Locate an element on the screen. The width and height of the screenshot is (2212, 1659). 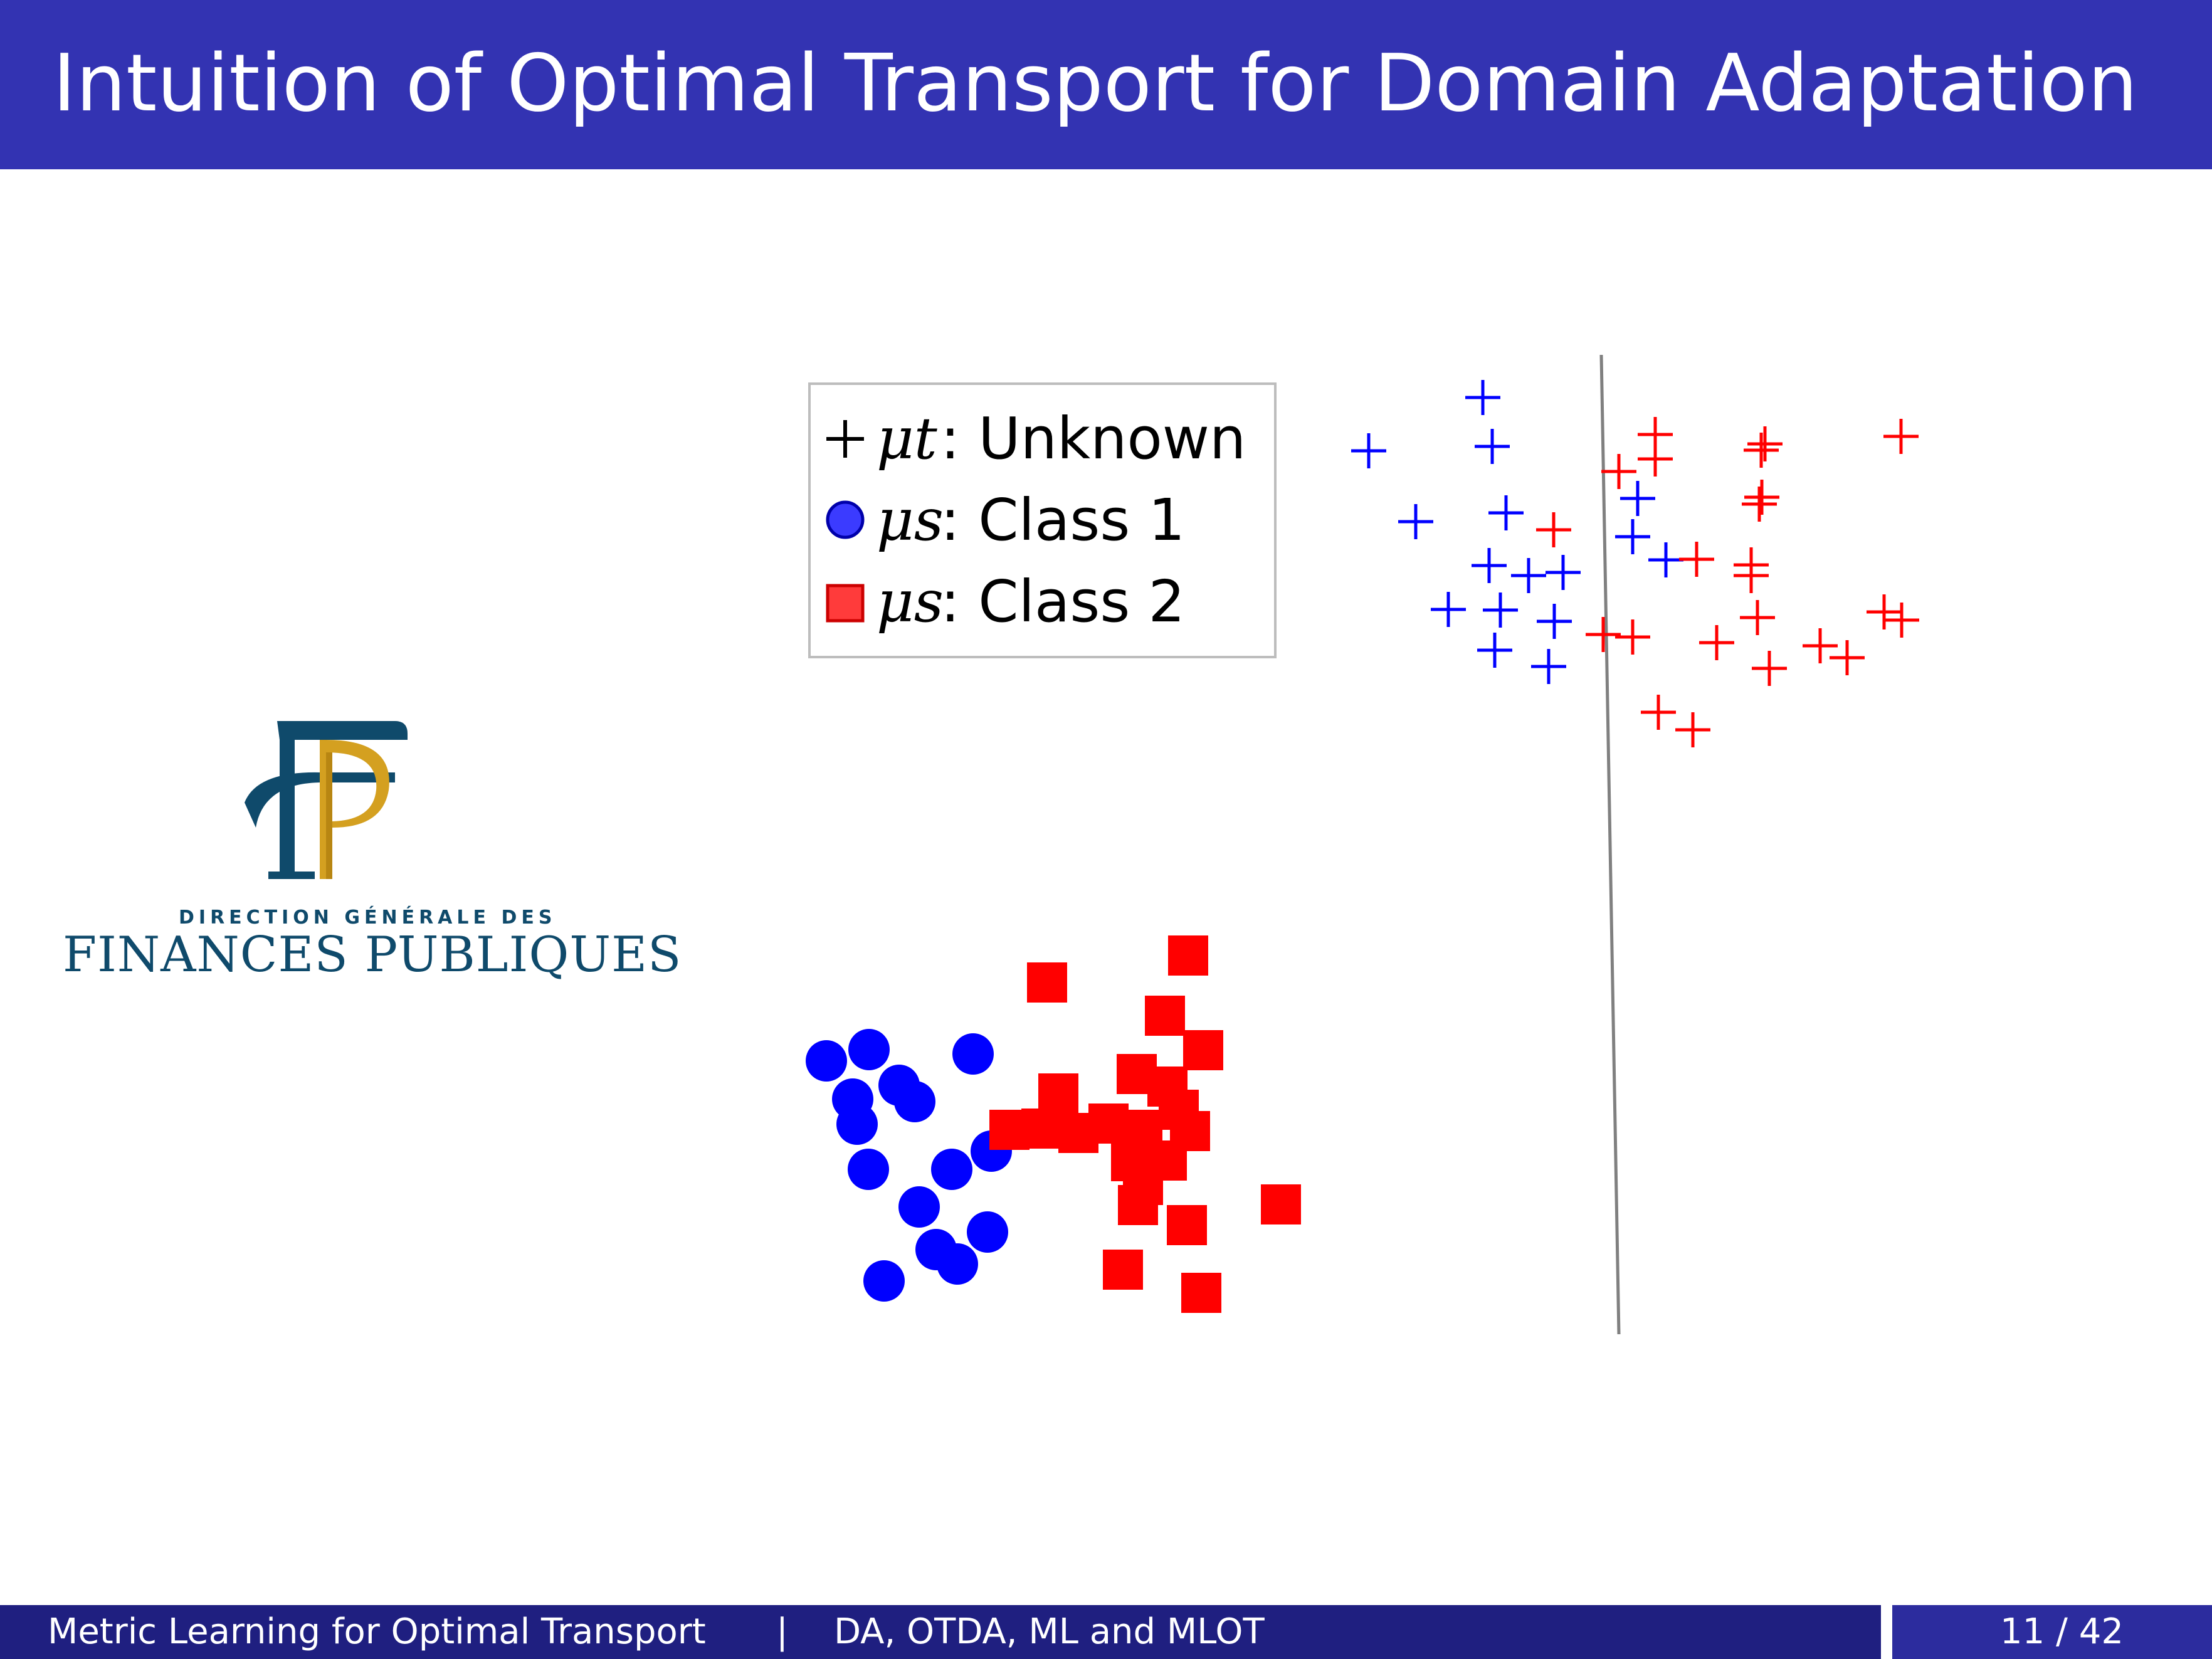
legend-math-2: μs is located at coordinates (911, 520).